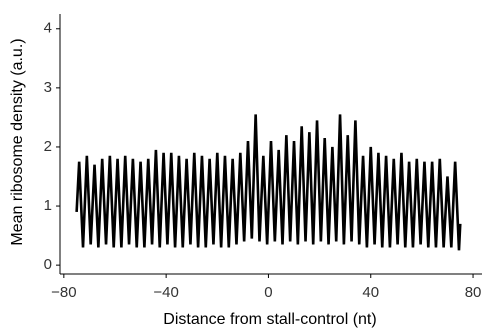 The height and width of the screenshot is (334, 492). I want to click on x-tick-label: −80, so click(63, 292).